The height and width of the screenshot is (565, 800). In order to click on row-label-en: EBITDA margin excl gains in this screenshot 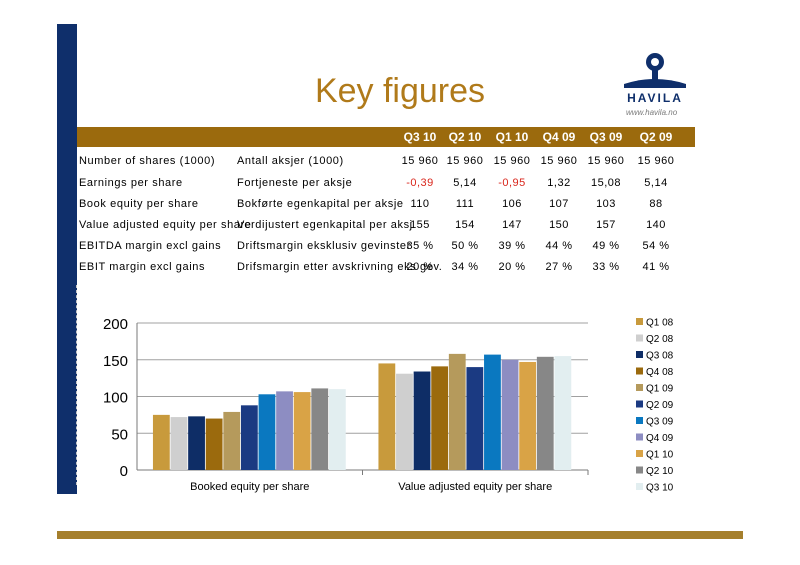, I will do `click(150, 246)`.